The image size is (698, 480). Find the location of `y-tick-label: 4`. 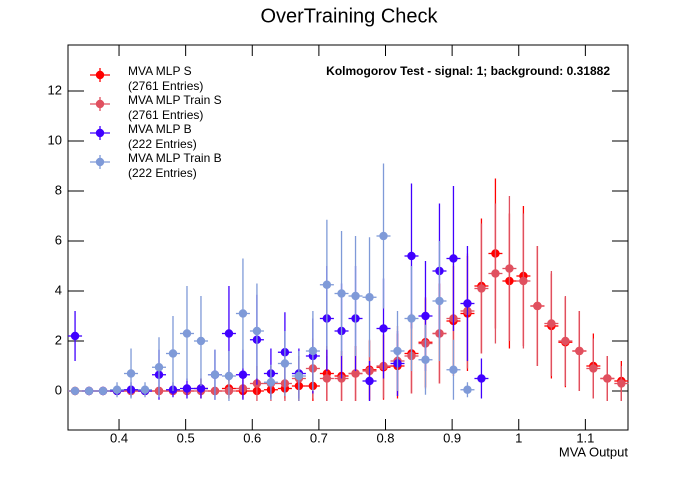

y-tick-label: 4 is located at coordinates (58, 289).